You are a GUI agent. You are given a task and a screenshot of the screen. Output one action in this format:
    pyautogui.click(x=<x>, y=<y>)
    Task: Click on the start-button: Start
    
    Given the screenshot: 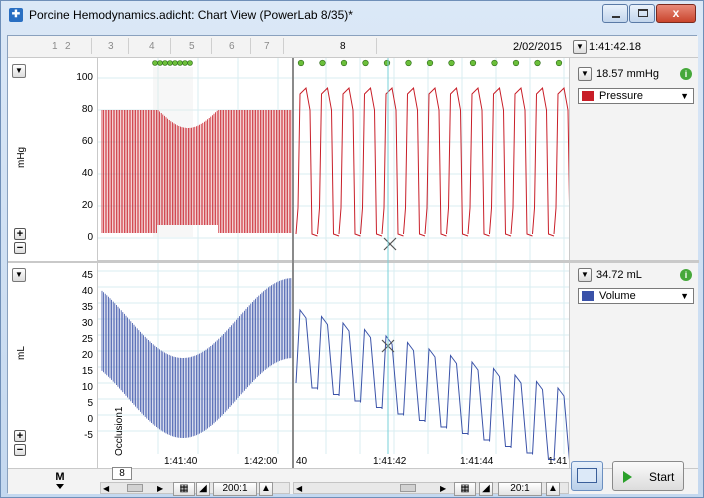 What is the action you would take?
    pyautogui.click(x=648, y=476)
    